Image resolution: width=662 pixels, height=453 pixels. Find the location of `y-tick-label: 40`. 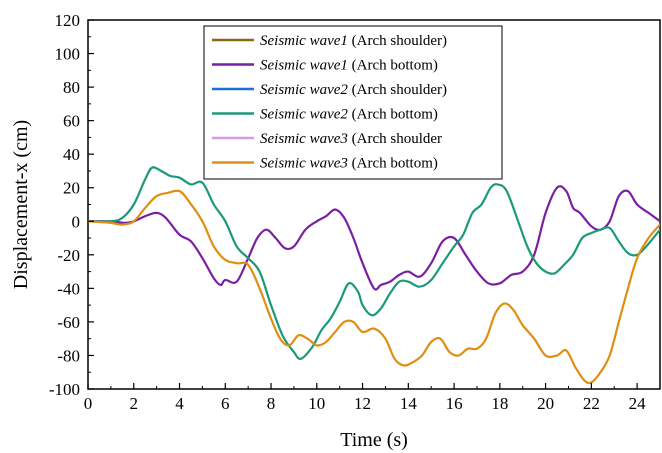

y-tick-label: 40 is located at coordinates (71, 154).